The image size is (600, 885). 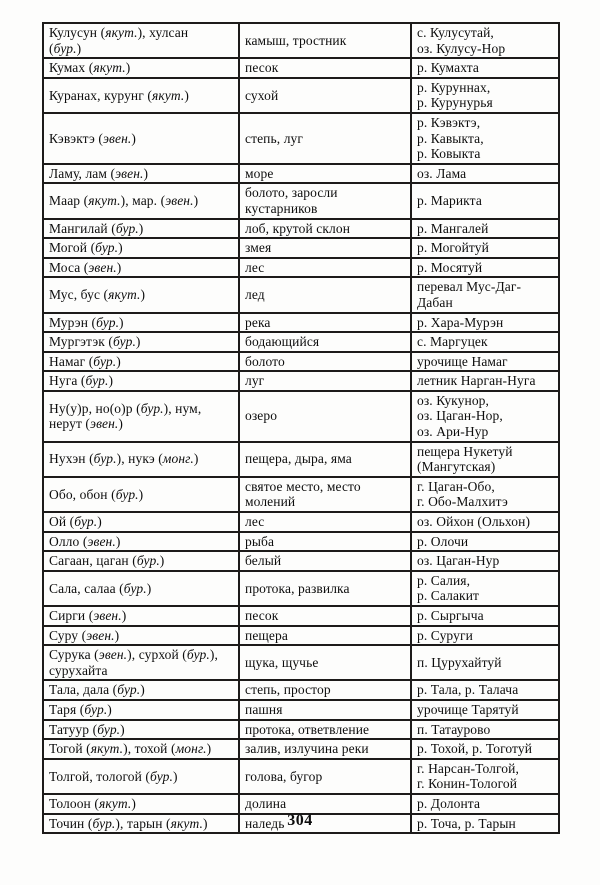 I want to click on term-cell: Таря (бур.), so click(x=141, y=709).